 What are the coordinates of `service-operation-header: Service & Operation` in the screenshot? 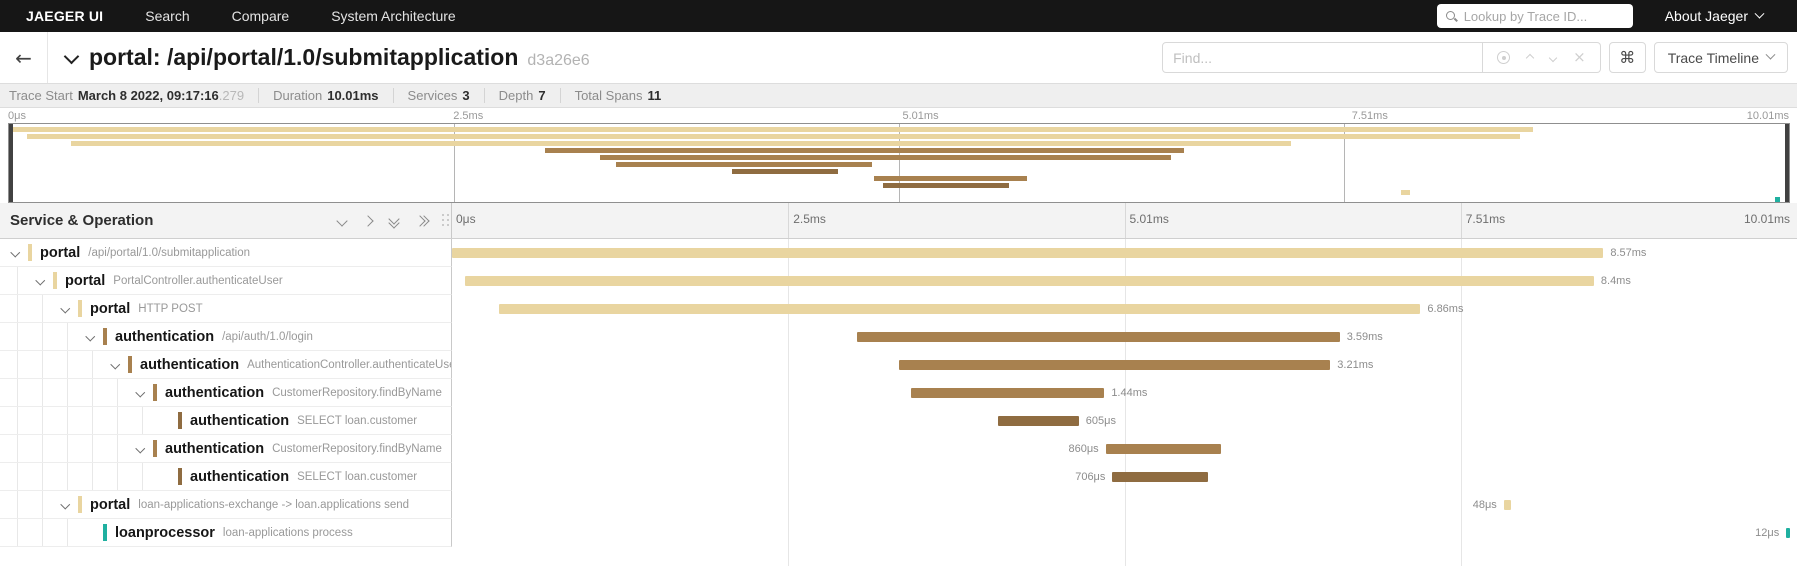 It's located at (226, 220).